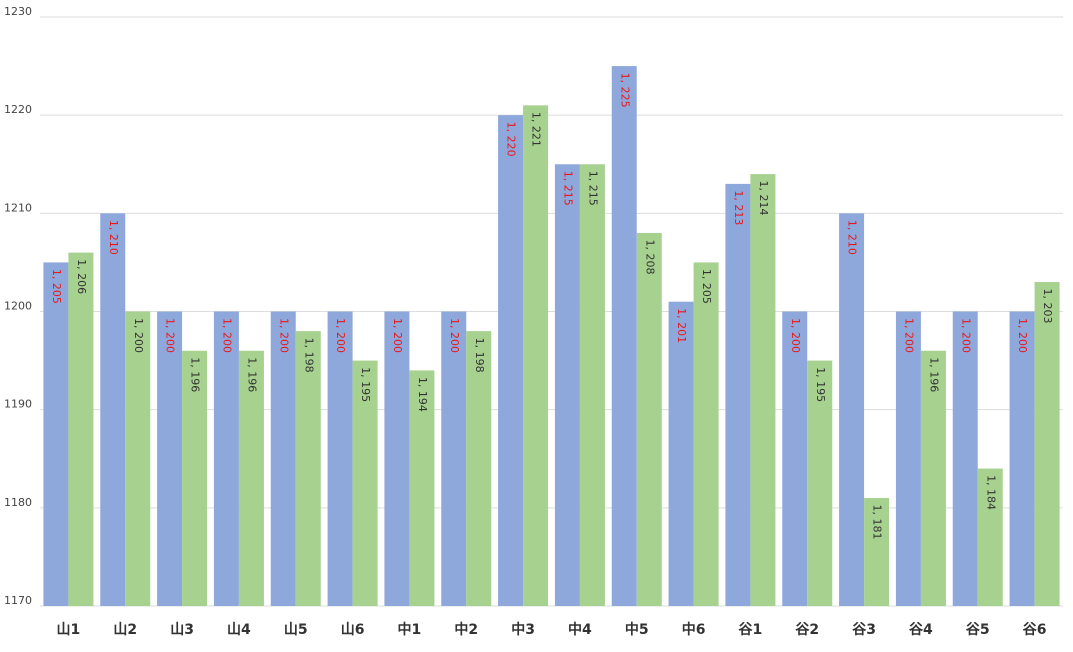 Image resolution: width=1073 pixels, height=652 pixels. I want to click on x-tick-label: 谷2, so click(807, 630).